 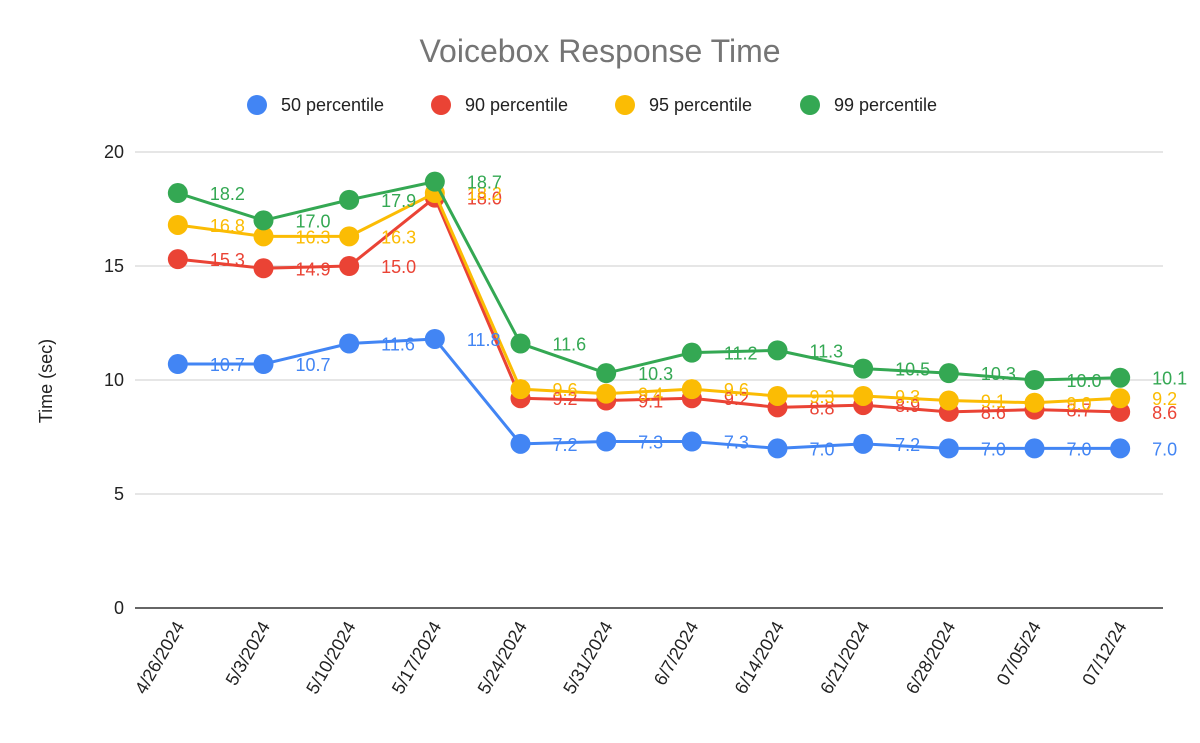 I want to click on data-label: 15.0, so click(x=398, y=267).